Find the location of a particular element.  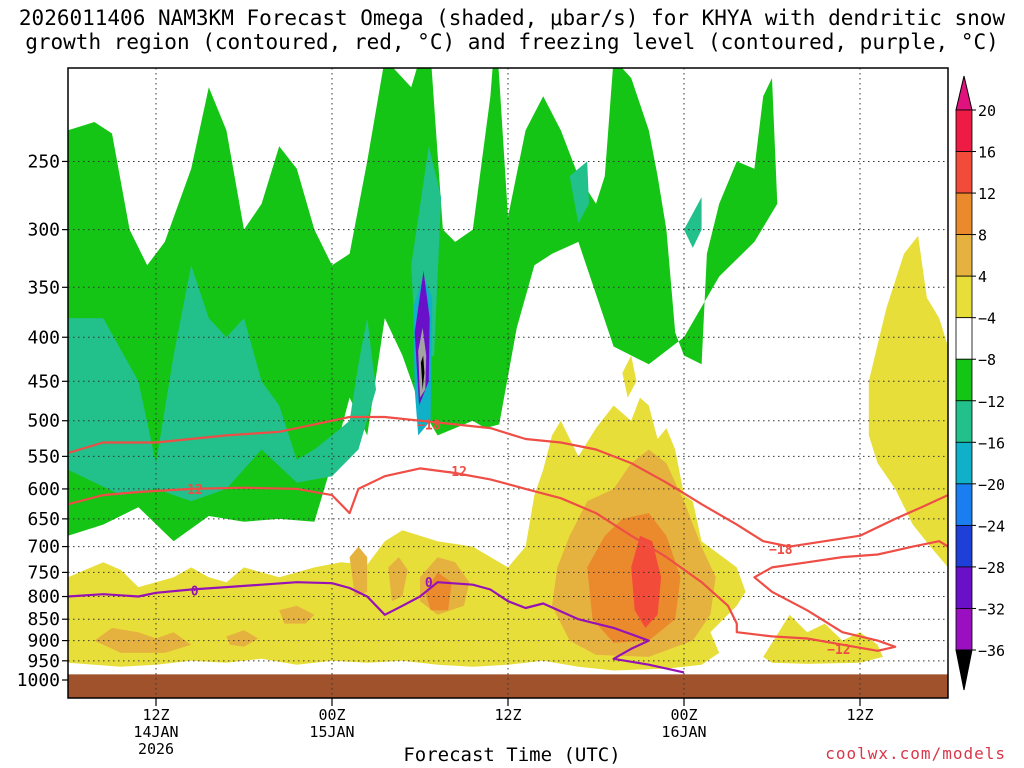

colorbar-label-1: 16 is located at coordinates (987, 153).